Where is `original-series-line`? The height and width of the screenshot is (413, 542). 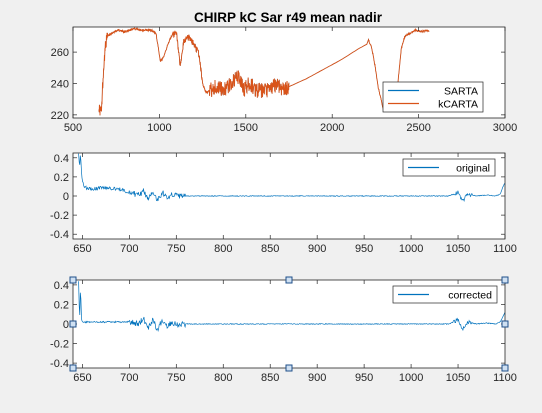
original-series-line is located at coordinates (291, 177).